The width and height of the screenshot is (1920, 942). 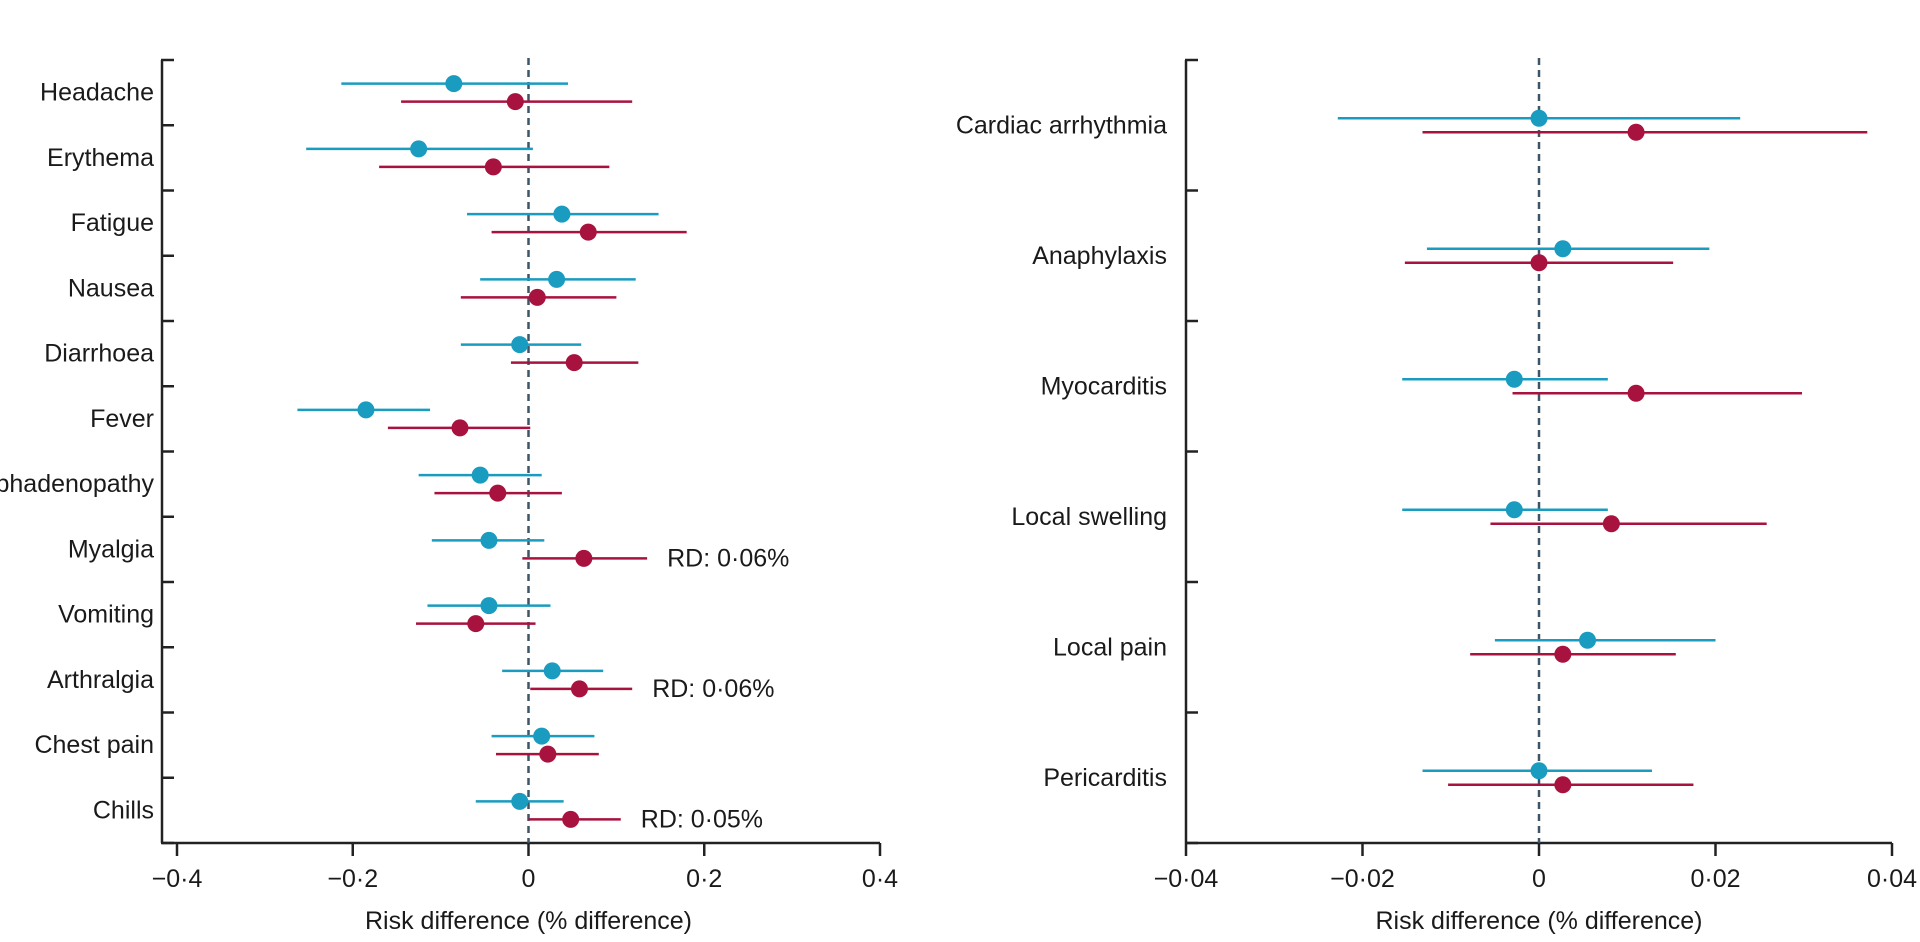 What do you see at coordinates (94, 745) in the screenshot?
I see `category-label-chest-pain: Chest pain` at bounding box center [94, 745].